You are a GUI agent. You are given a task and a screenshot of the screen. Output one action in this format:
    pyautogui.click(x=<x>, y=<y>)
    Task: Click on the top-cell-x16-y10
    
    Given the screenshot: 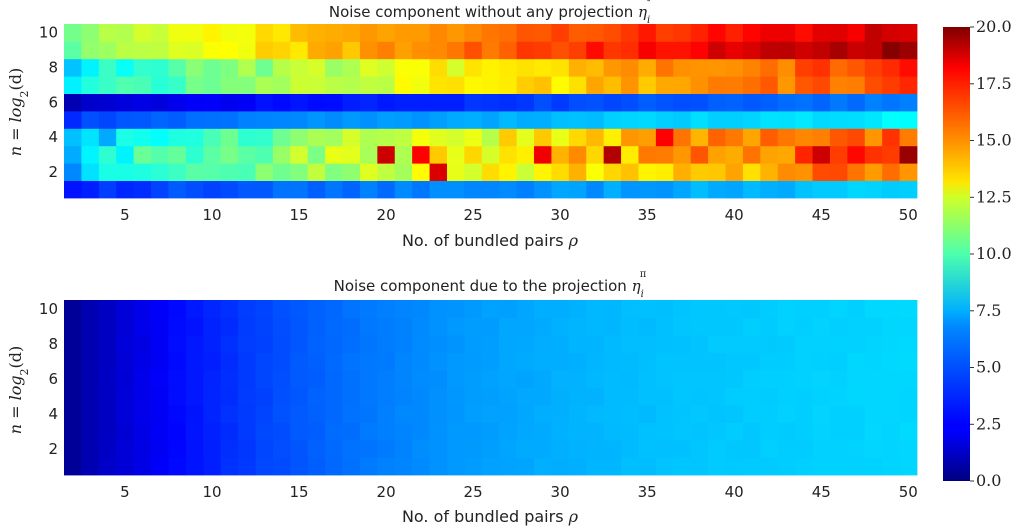 What is the action you would take?
    pyautogui.click(x=316, y=33)
    